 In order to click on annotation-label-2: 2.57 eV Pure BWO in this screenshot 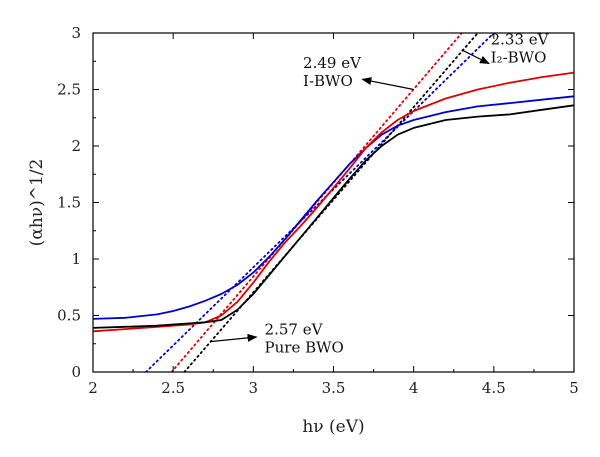, I will do `click(304, 339)`.